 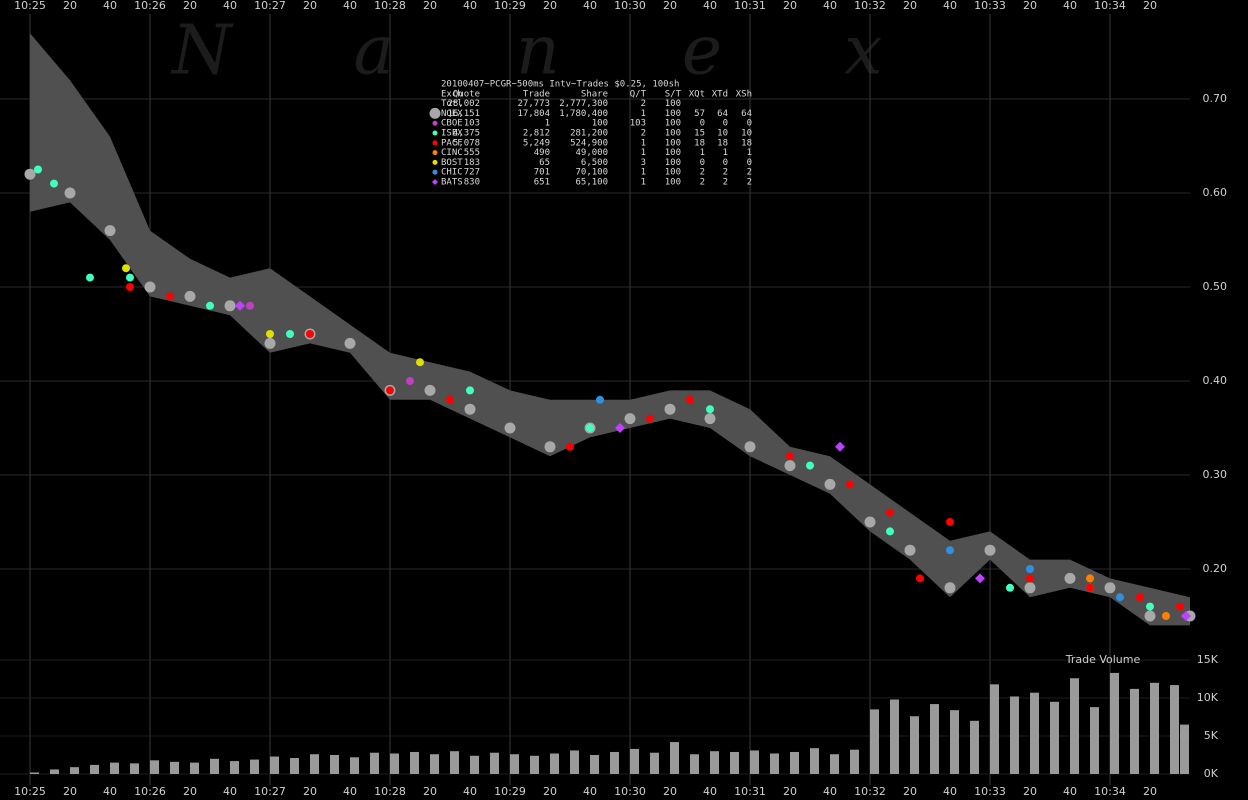 I want to click on x-tick-label: 10:25, so click(x=30, y=791).